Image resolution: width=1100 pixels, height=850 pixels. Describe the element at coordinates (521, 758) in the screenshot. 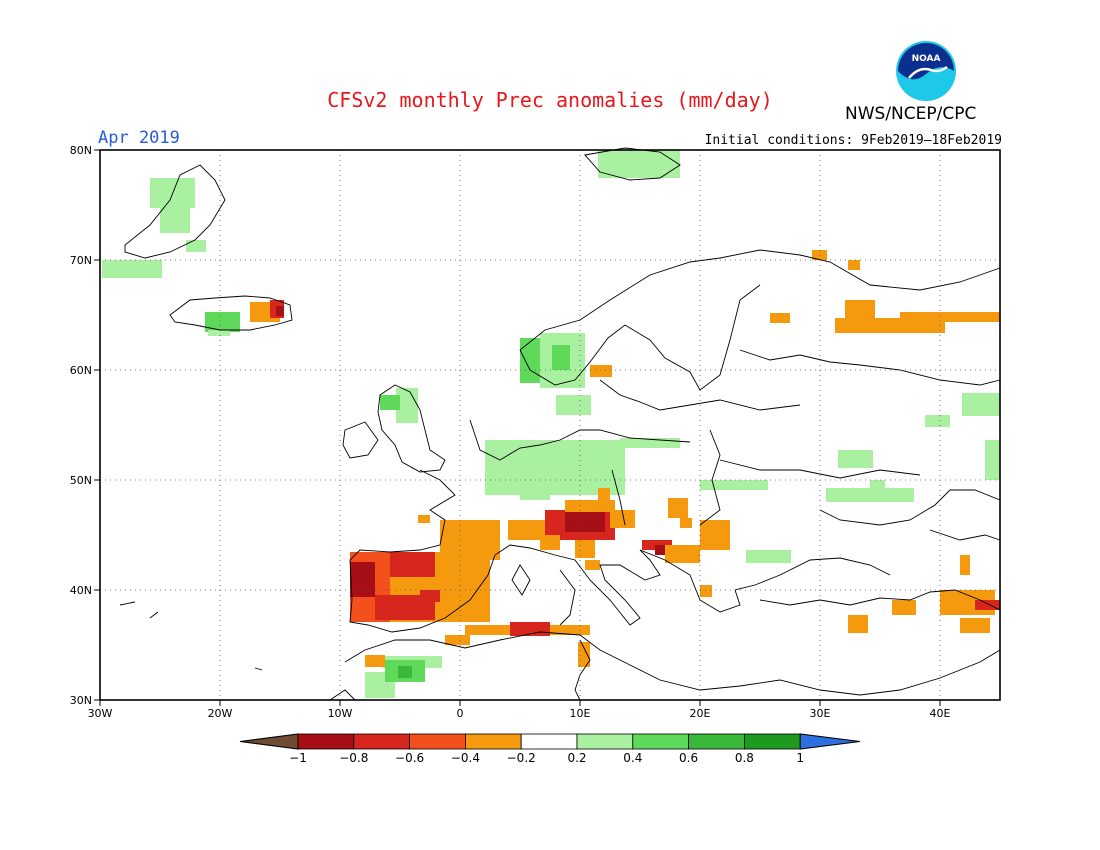

I see `colorbar-tick-label: −0.2` at that location.